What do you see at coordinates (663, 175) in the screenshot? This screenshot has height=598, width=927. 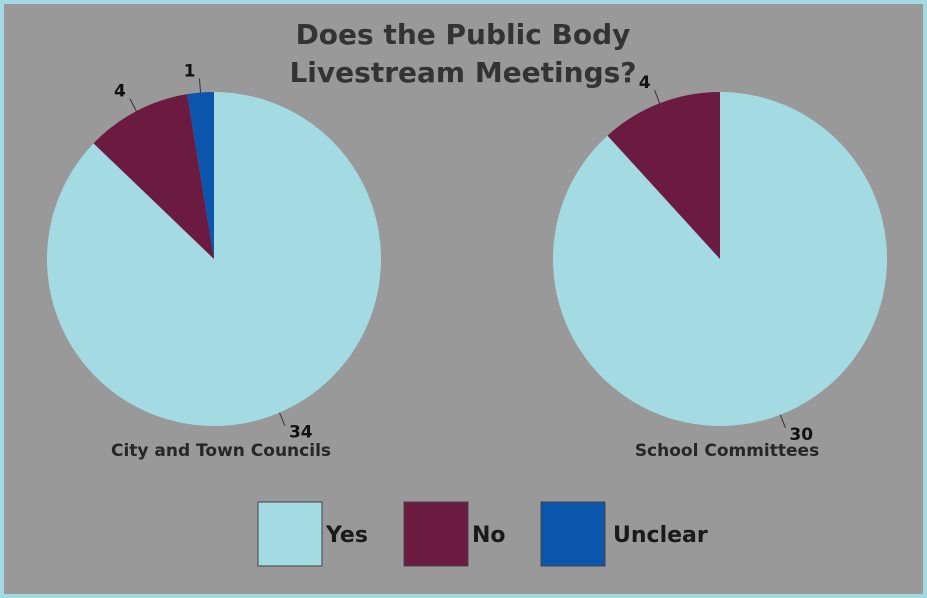 I see `pie-slice-school-committees-no` at bounding box center [663, 175].